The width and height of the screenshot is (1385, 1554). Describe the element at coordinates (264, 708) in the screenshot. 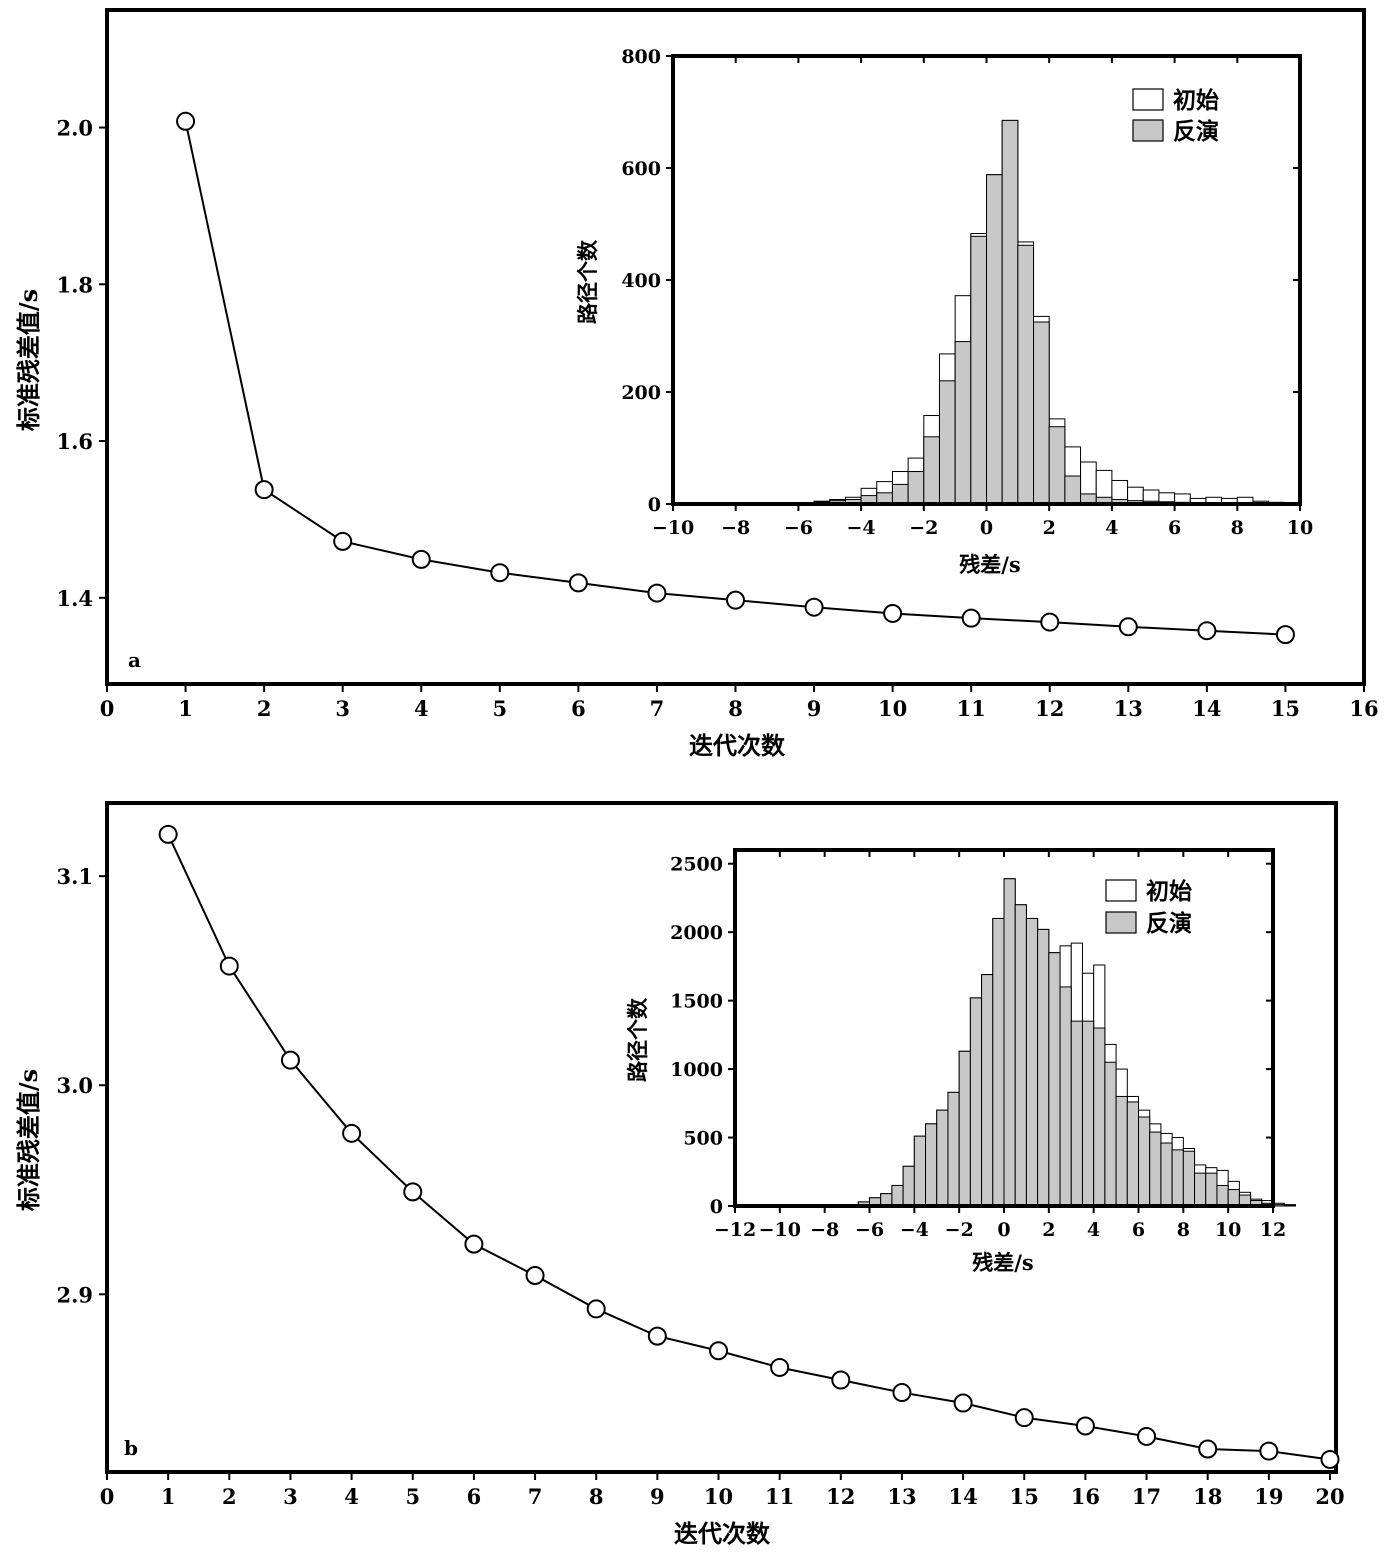

I see `x-tick-label: 2` at that location.